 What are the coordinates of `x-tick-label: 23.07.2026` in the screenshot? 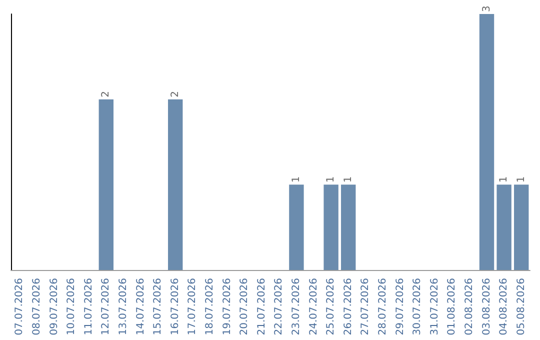 It's located at (296, 307).